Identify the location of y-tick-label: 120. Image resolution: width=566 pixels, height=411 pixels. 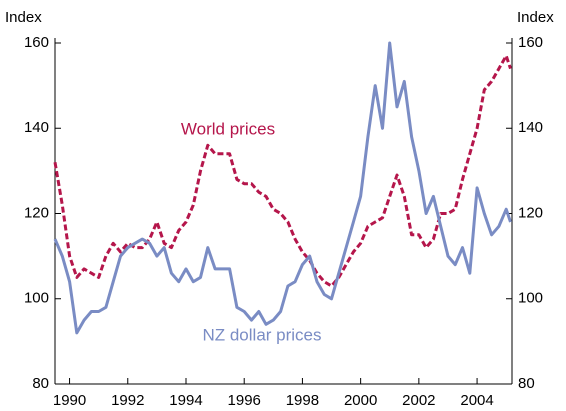
(36, 212).